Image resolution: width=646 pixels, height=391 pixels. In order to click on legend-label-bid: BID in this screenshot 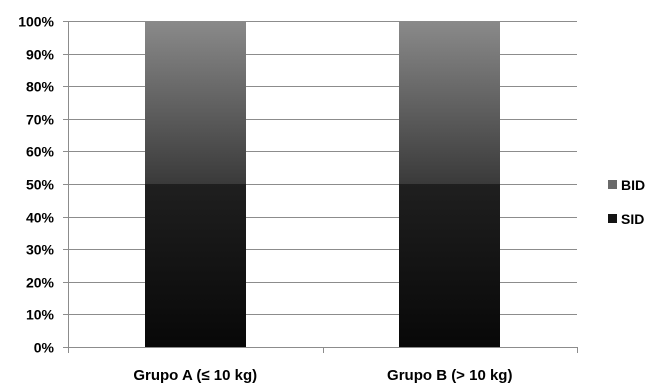, I will do `click(633, 185)`.